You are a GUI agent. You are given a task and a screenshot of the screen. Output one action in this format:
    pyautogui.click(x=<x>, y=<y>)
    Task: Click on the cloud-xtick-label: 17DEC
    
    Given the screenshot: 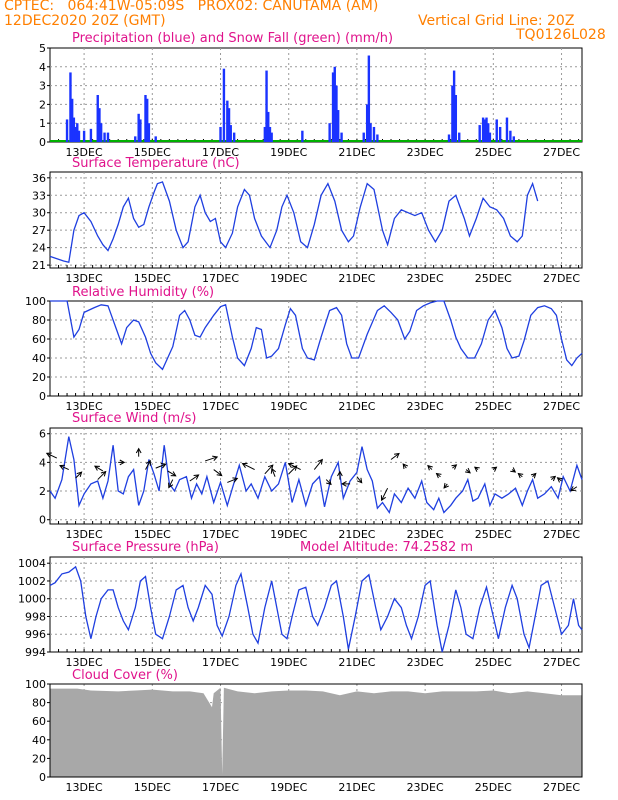 What is the action you would take?
    pyautogui.click(x=220, y=787)
    